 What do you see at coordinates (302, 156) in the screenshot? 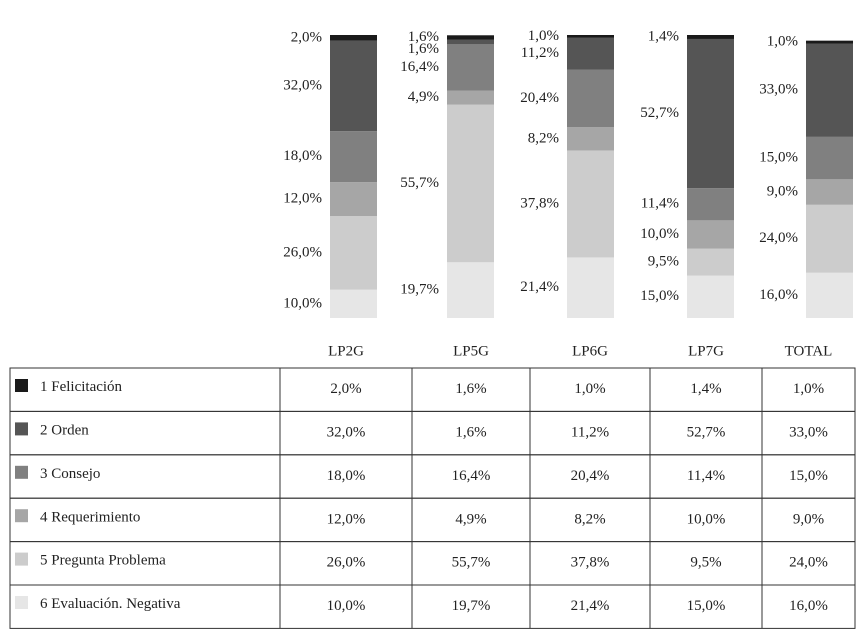
I see `data-label: 18,0%` at bounding box center [302, 156].